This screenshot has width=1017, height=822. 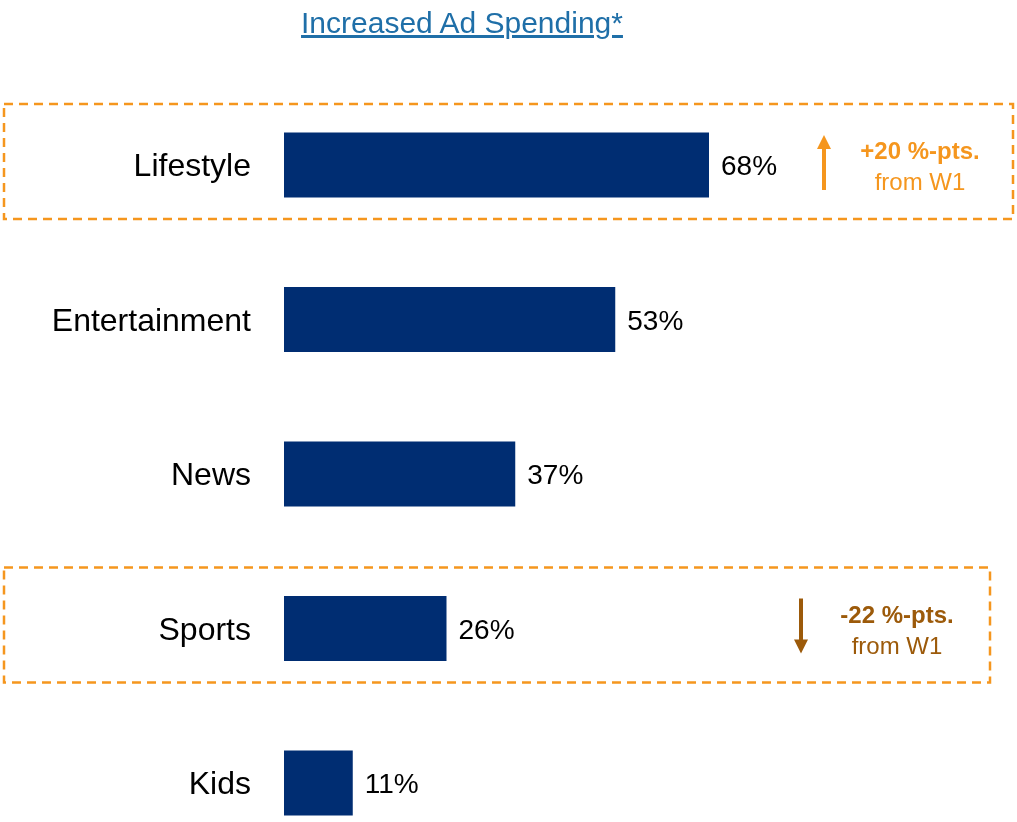 What do you see at coordinates (391, 783) in the screenshot?
I see `data-label: 11%` at bounding box center [391, 783].